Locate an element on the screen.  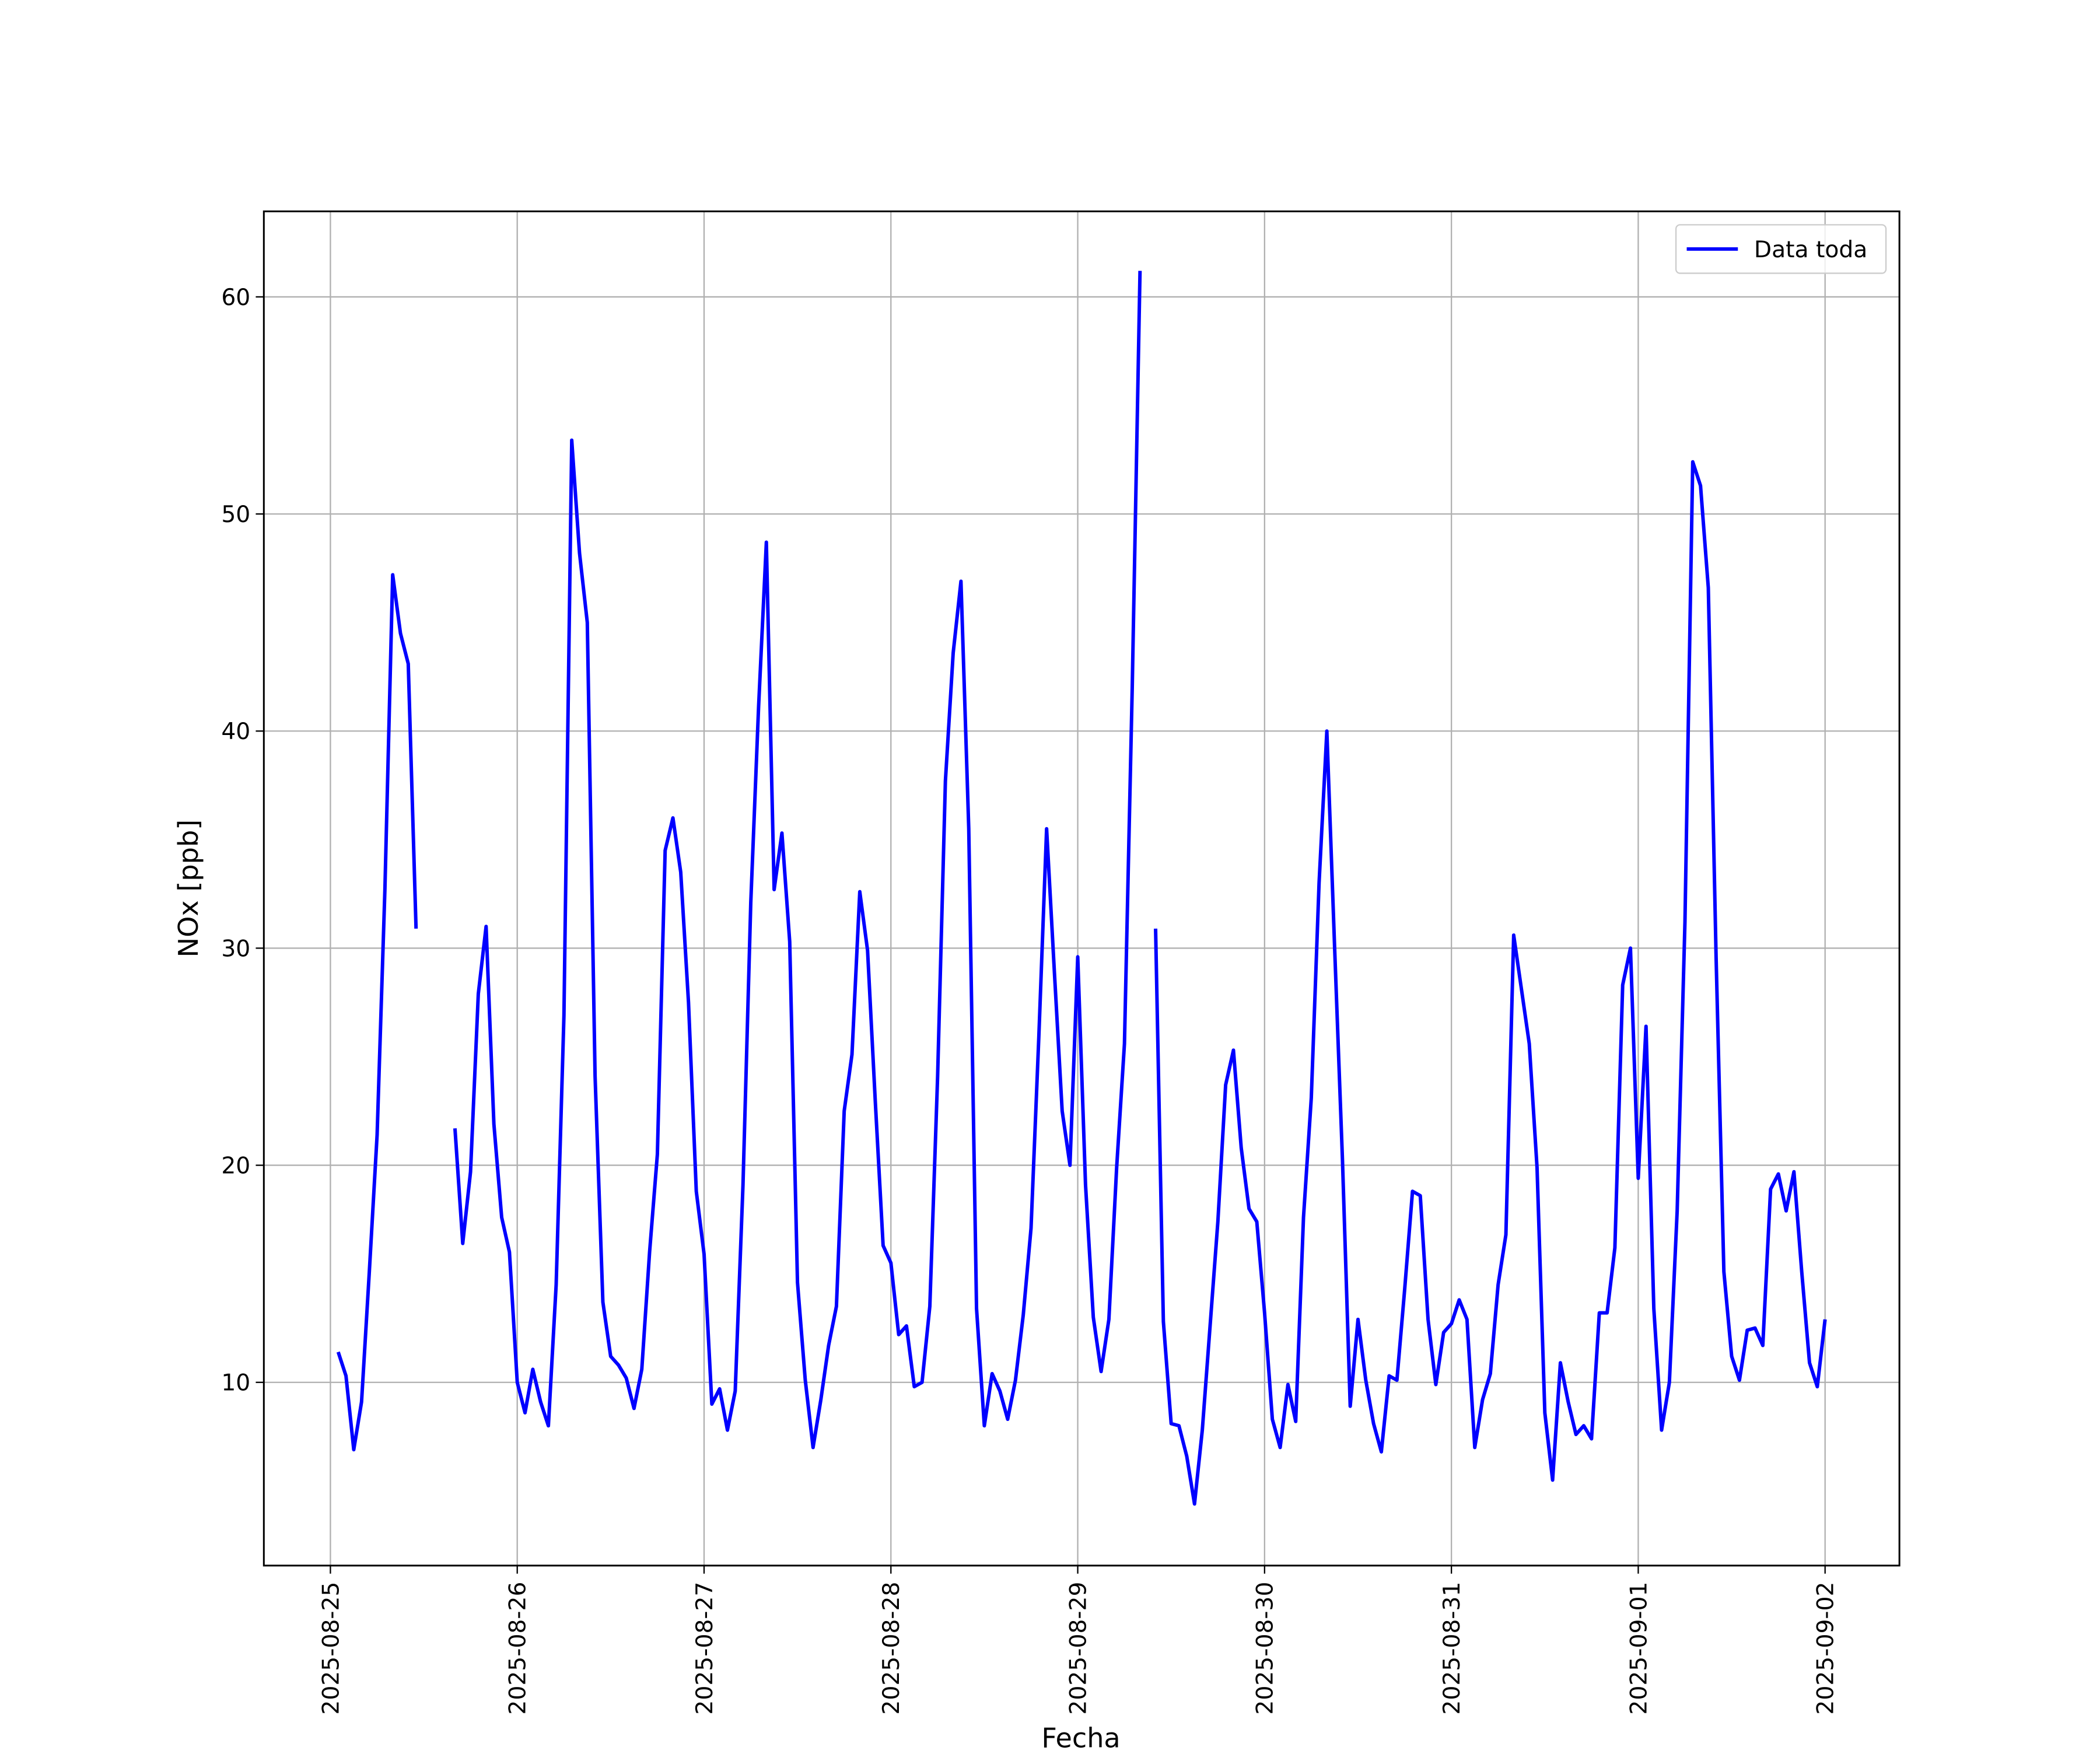
y-tick-label: 60 is located at coordinates (235, 298).